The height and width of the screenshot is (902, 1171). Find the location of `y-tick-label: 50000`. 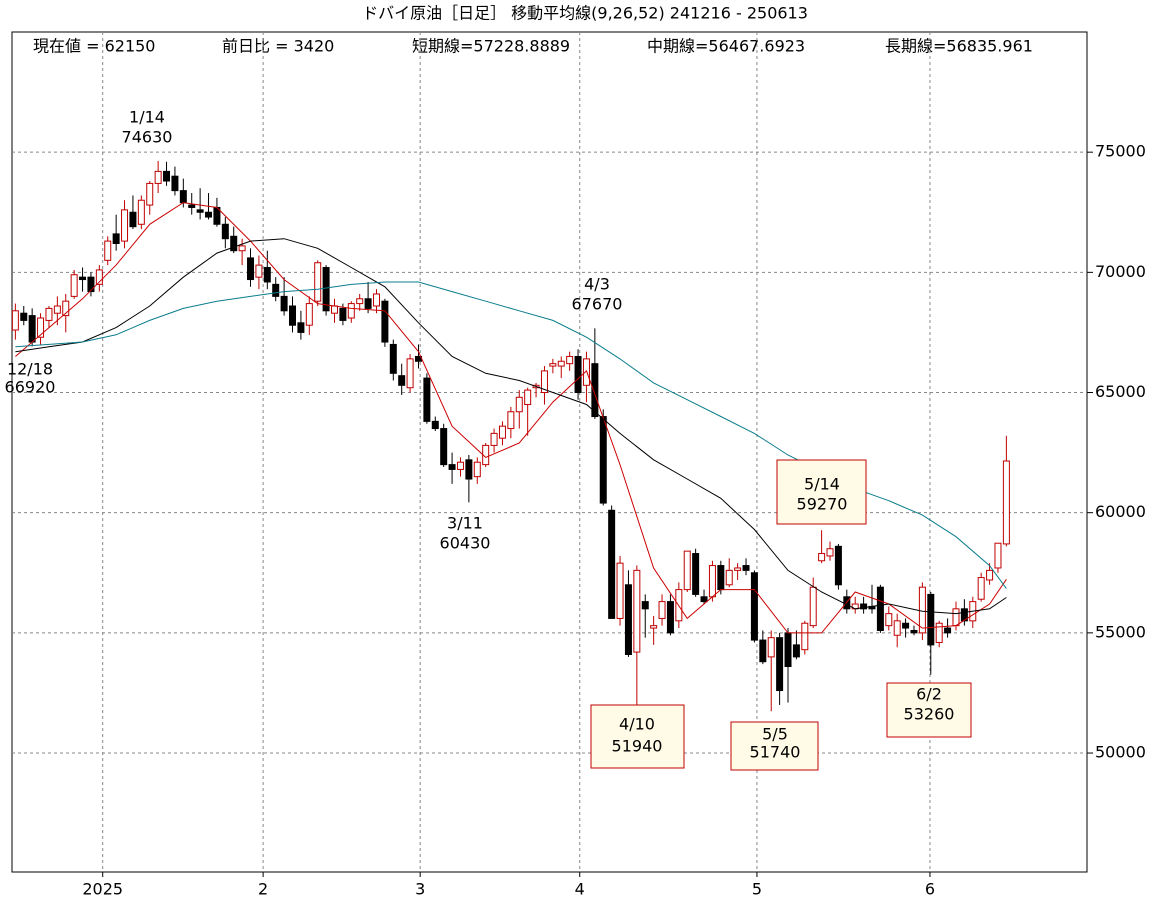

y-tick-label: 50000 is located at coordinates (1120, 752).